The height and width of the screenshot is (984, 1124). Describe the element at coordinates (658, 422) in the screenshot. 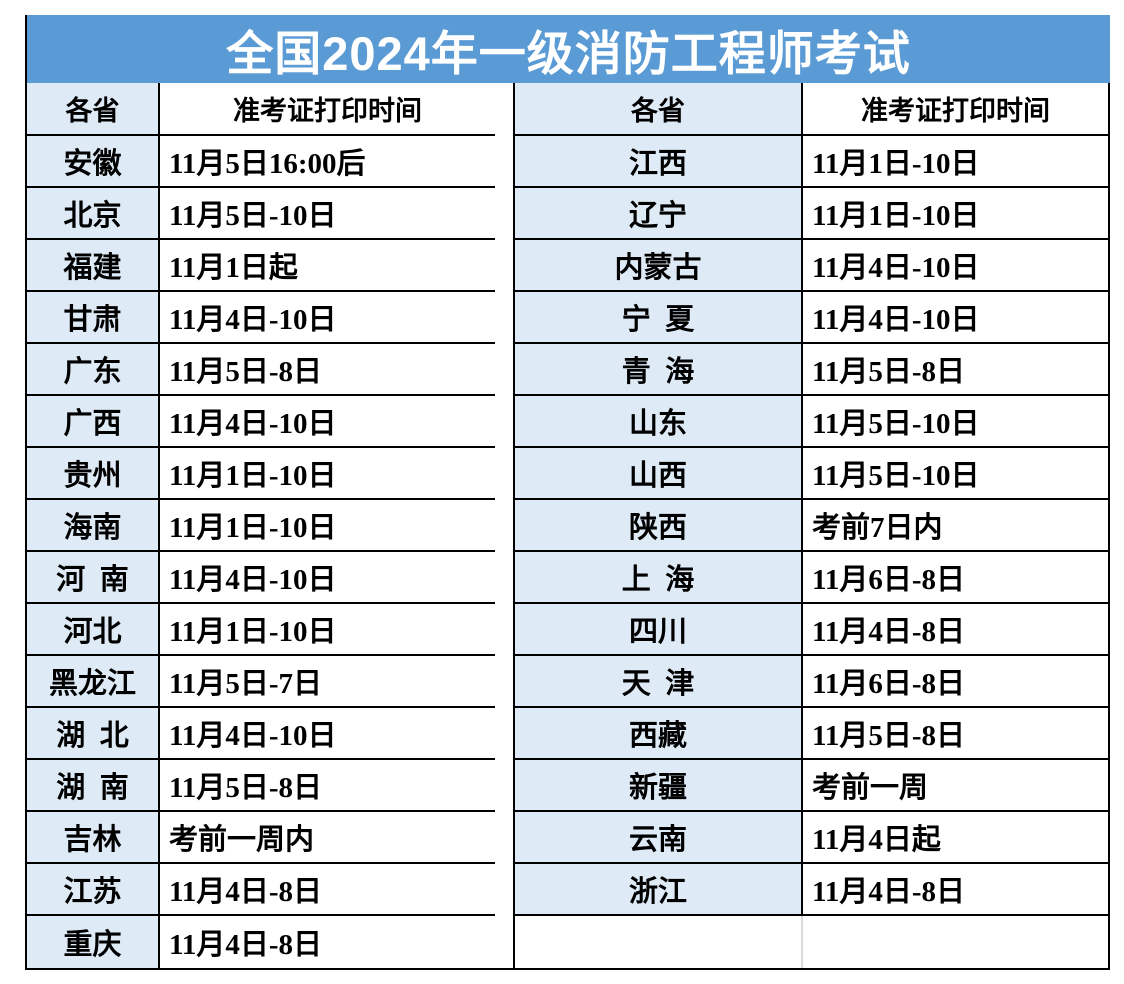

I see `province-cell: 山东` at that location.